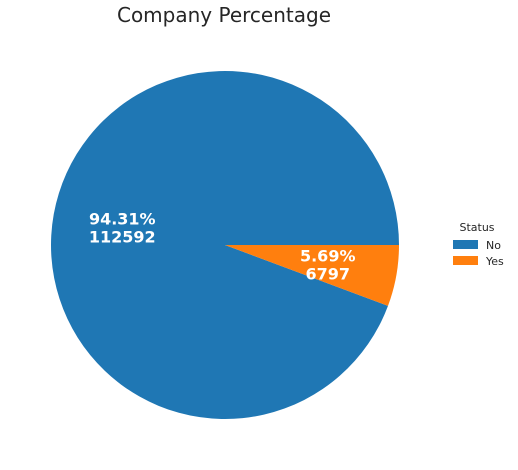 Image resolution: width=518 pixels, height=470 pixels. I want to click on legend: Status No Yes, so click(478, 244).